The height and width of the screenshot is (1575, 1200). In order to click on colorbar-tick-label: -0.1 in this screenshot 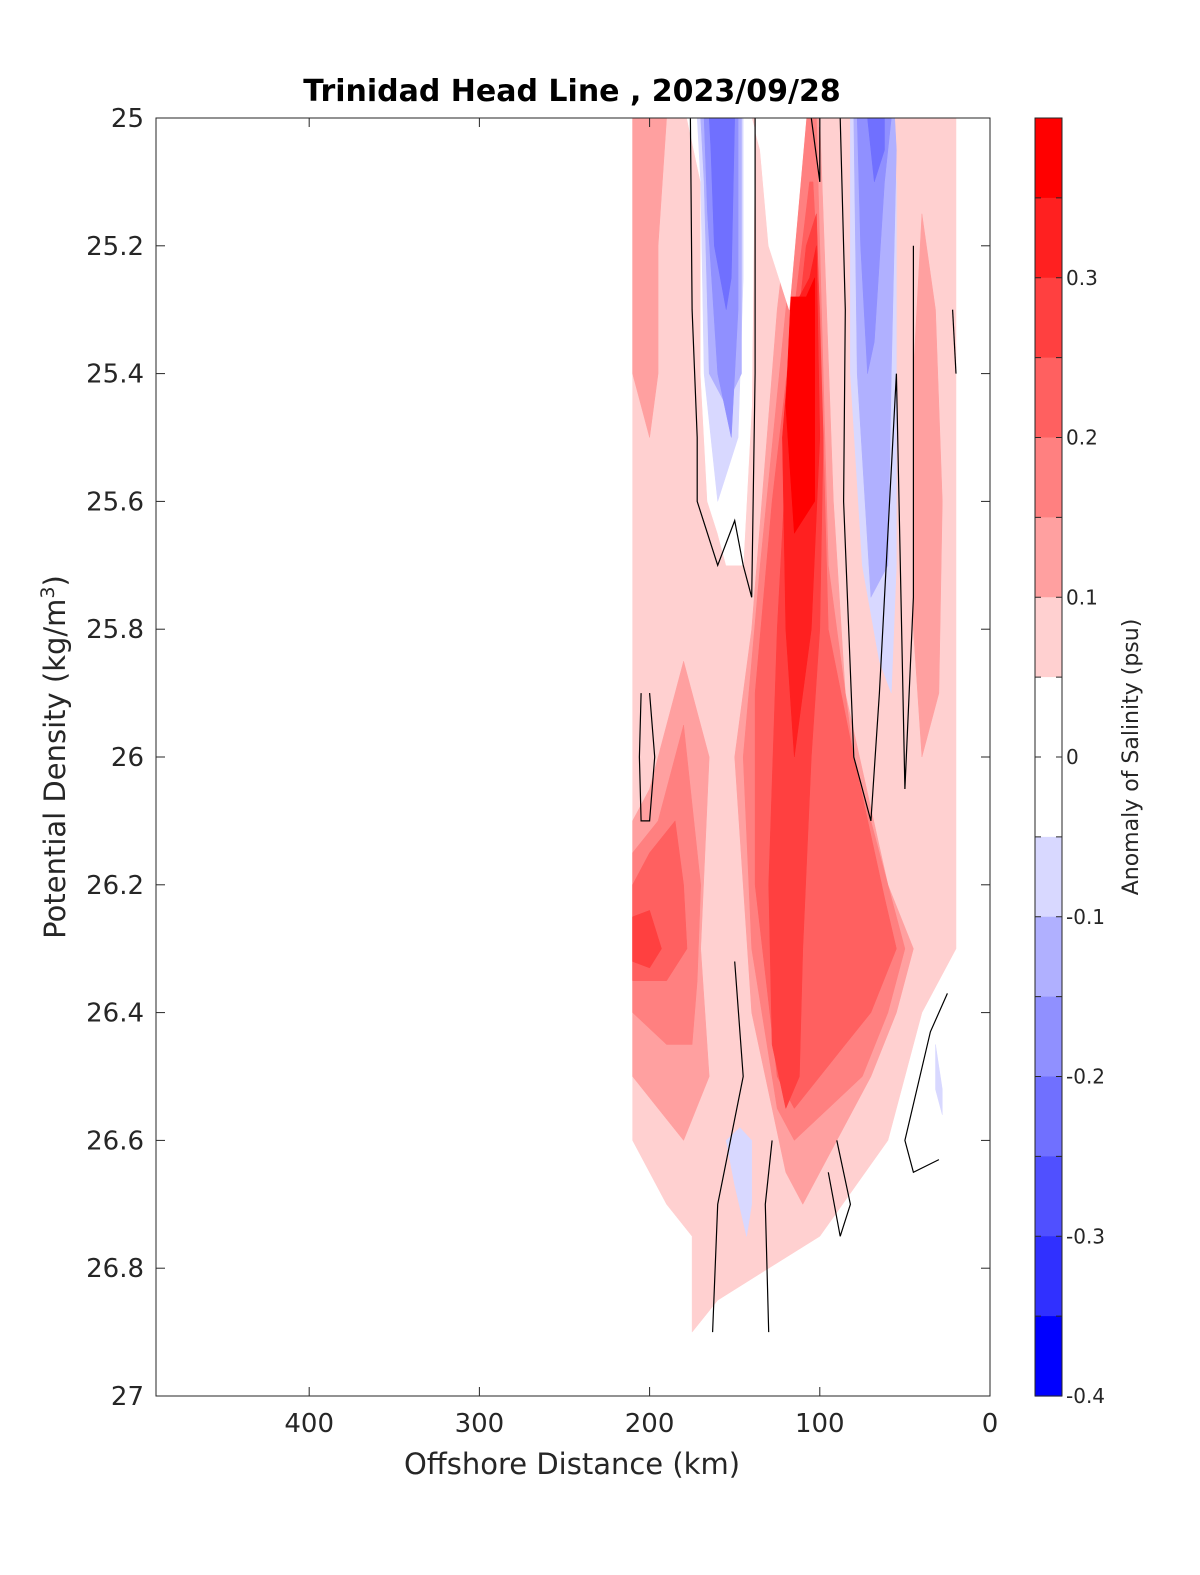, I will do `click(1085, 917)`.